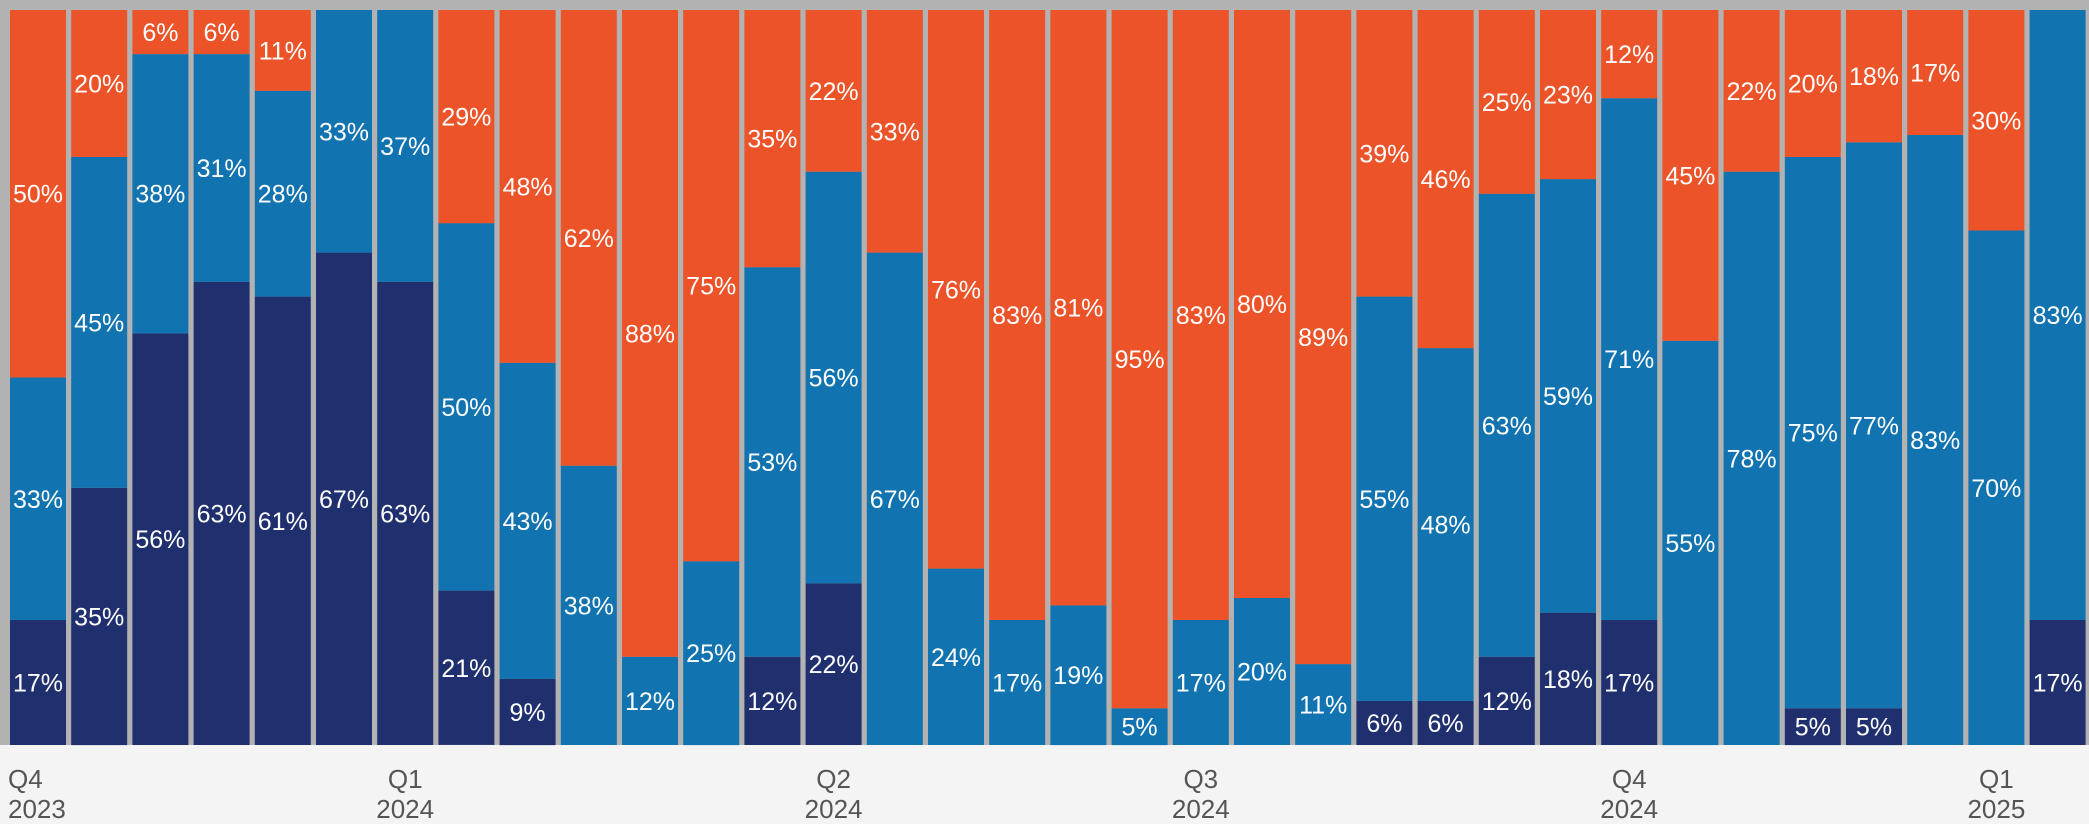  I want to click on data-label: 45%, so click(1690, 176).